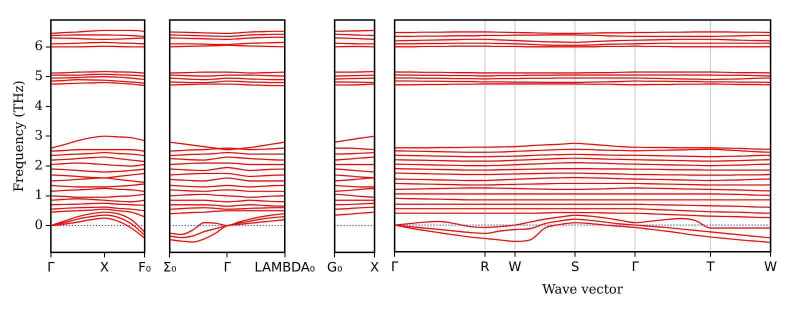 The image size is (788, 310). What do you see at coordinates (38, 136) in the screenshot?
I see `y-tick-label: 3` at bounding box center [38, 136].